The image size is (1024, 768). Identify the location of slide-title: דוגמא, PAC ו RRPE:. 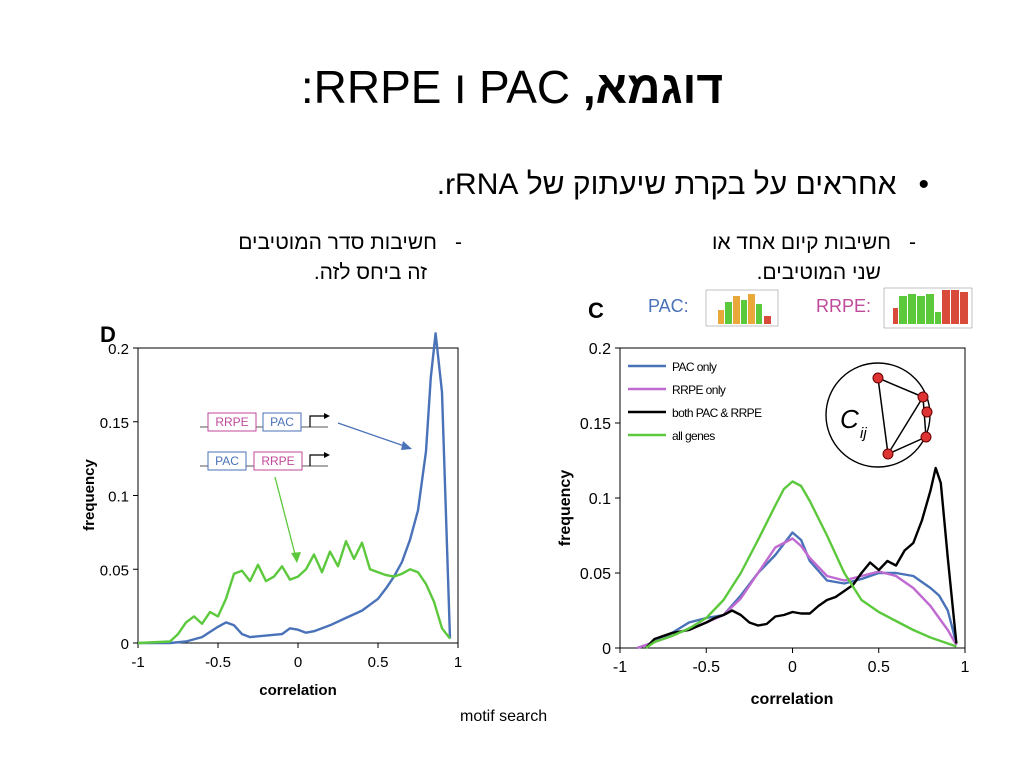
(512, 87).